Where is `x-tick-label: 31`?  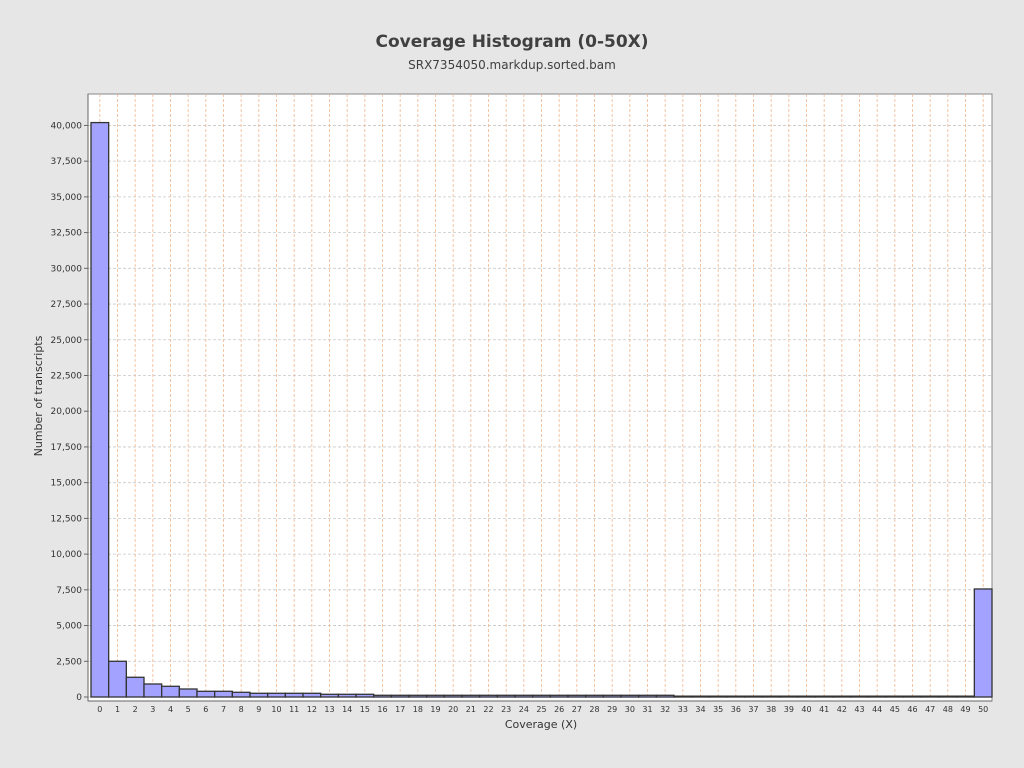 x-tick-label: 31 is located at coordinates (647, 709).